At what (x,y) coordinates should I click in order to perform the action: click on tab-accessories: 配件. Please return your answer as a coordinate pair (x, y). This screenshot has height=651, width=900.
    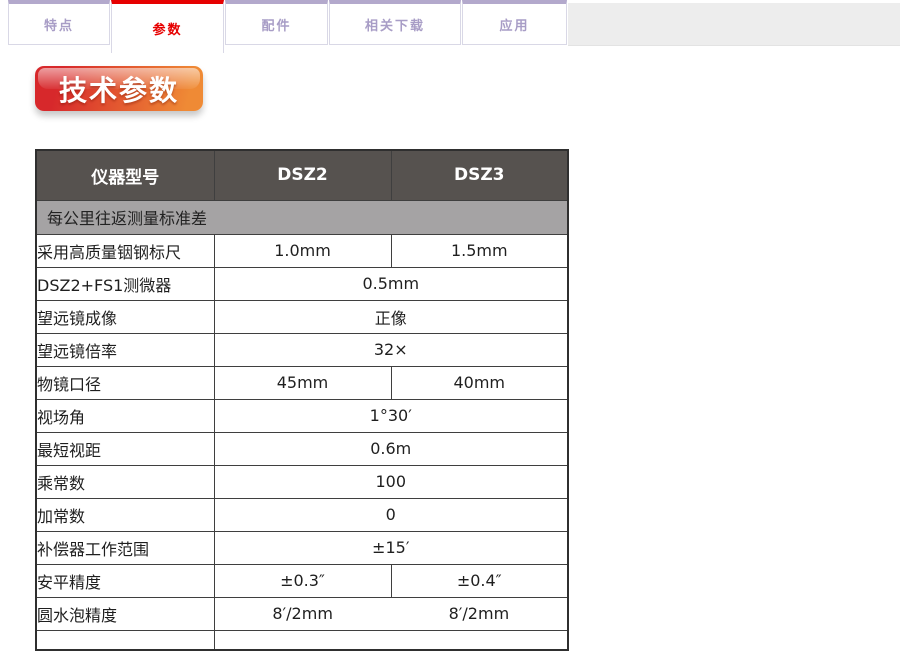
    Looking at the image, I should click on (276, 22).